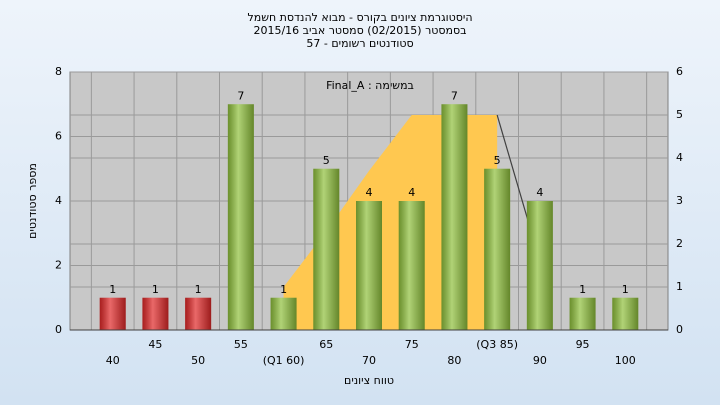 This screenshot has width=720, height=405. What do you see at coordinates (497, 344) in the screenshot?
I see `x-tick-label: (Q3 85)` at bounding box center [497, 344].